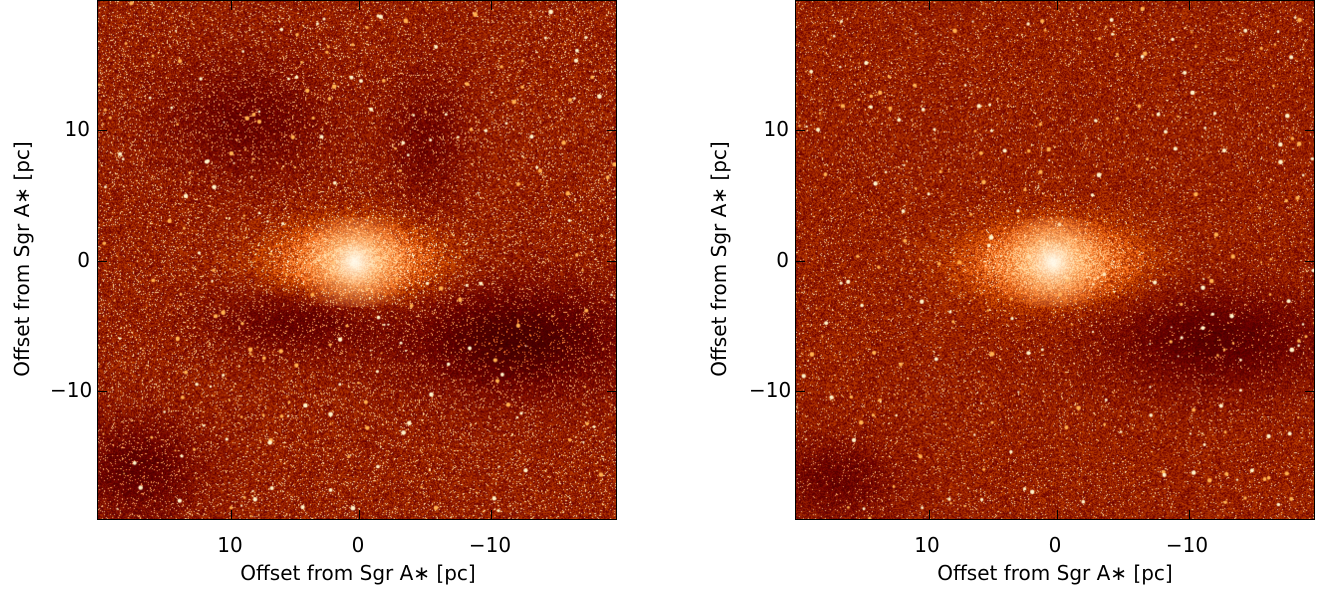  Describe the element at coordinates (490, 545) in the screenshot. I see `left-xtick-minus10: −10` at that location.